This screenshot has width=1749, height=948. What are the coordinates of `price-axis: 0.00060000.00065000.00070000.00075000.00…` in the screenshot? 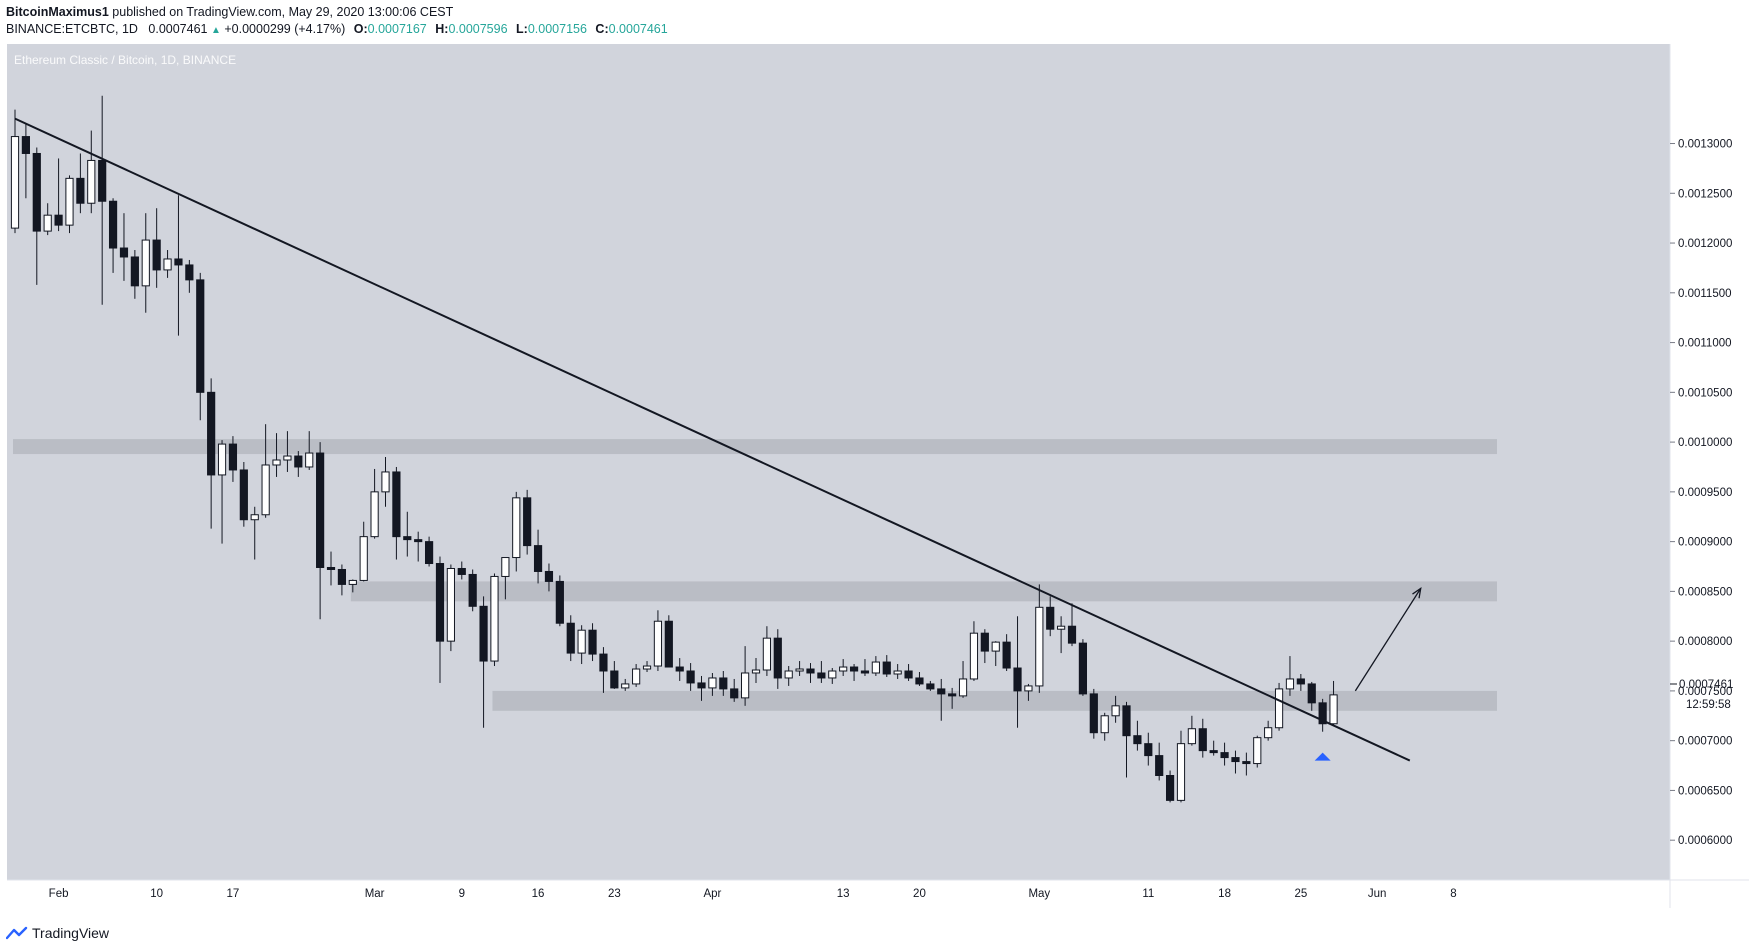 It's located at (1701, 493).